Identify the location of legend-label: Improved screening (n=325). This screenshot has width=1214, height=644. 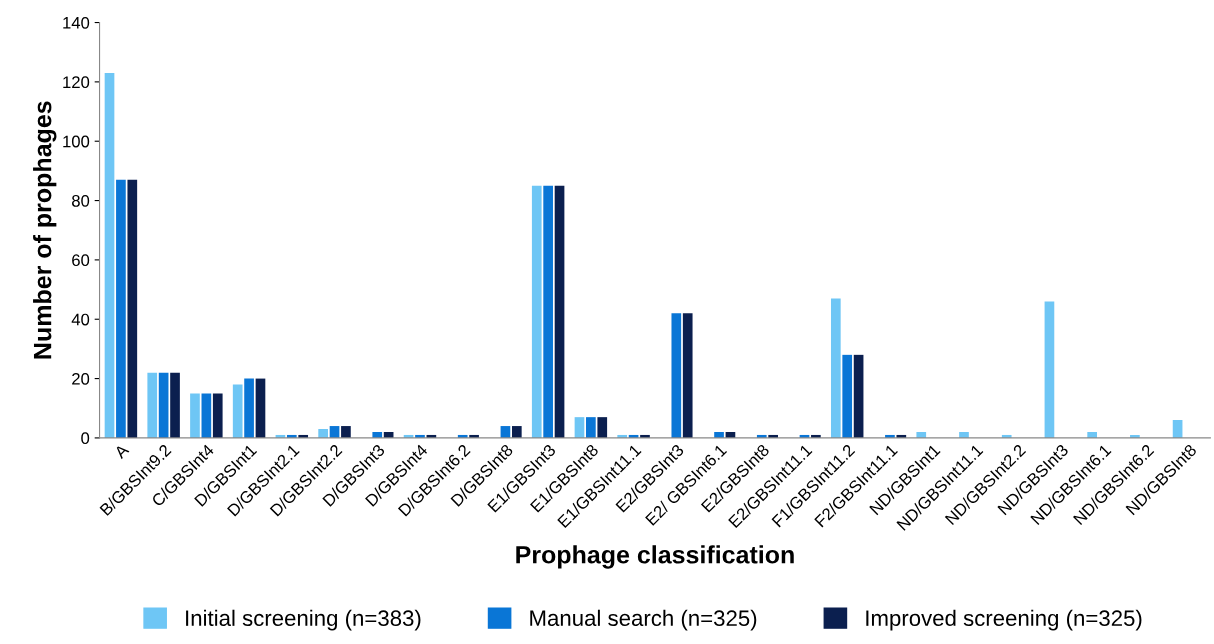
(1004, 620).